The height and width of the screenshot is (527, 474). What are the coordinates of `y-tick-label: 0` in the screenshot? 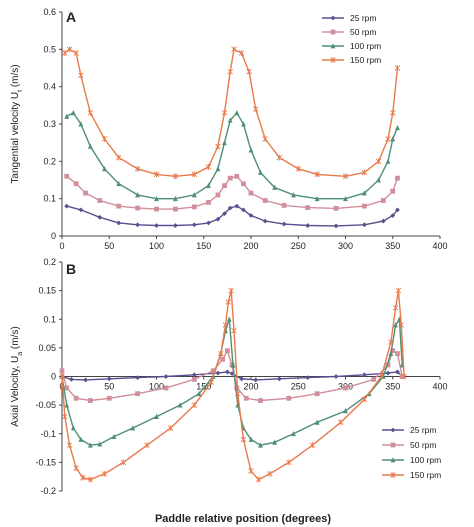 It's located at (53, 236).